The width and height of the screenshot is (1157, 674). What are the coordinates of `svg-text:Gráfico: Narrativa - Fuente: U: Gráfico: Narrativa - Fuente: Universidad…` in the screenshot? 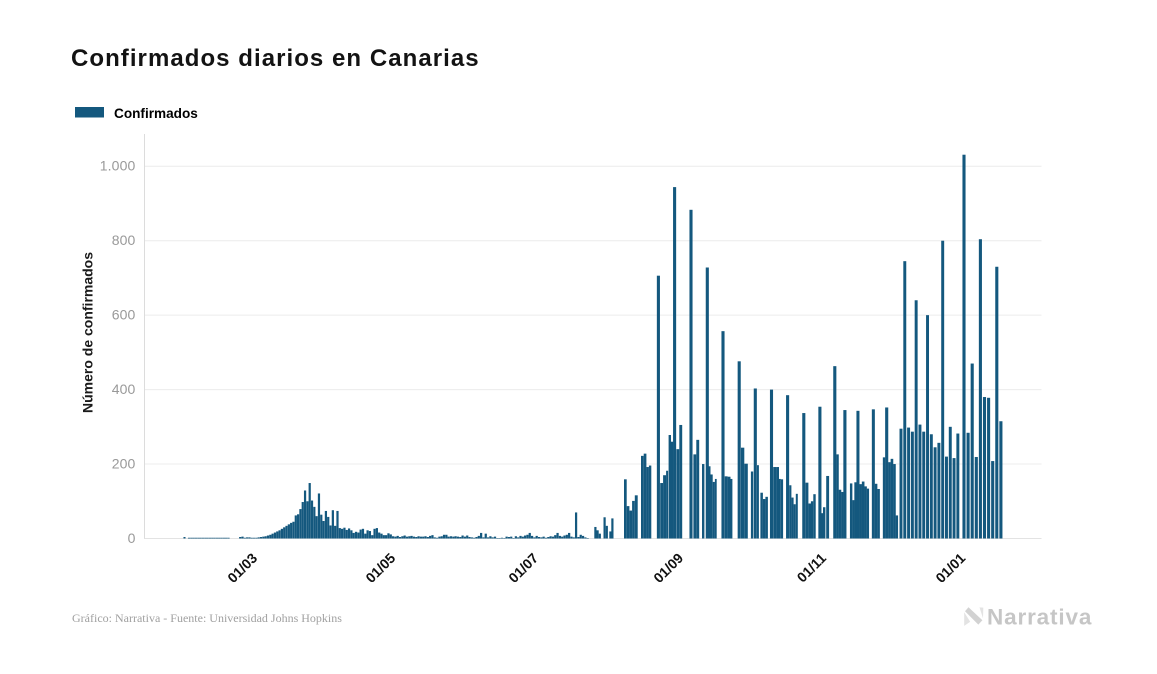 It's located at (207, 618).